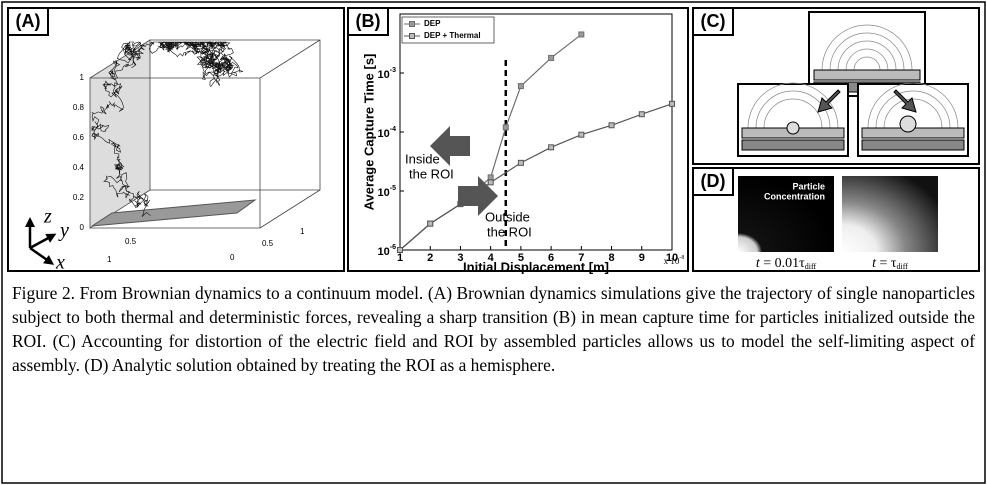 This screenshot has width=987, height=485. What do you see at coordinates (452, 35) in the screenshot?
I see `legend-label: DEP + Thermal` at bounding box center [452, 35].